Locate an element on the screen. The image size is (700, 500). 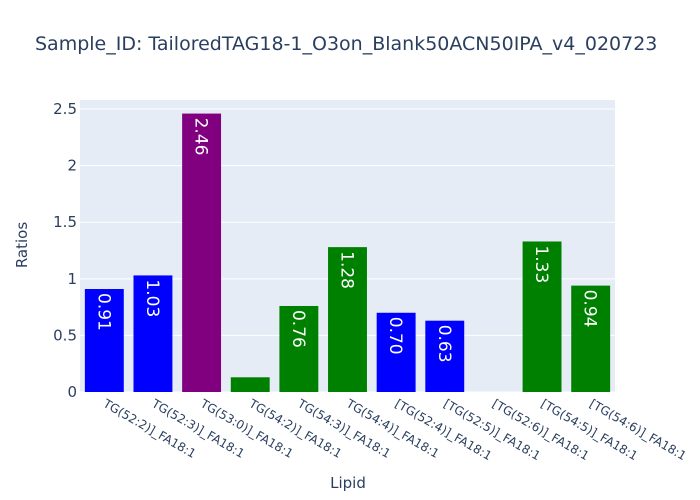
bar-data-label: 1.03 is located at coordinates (152, 298).